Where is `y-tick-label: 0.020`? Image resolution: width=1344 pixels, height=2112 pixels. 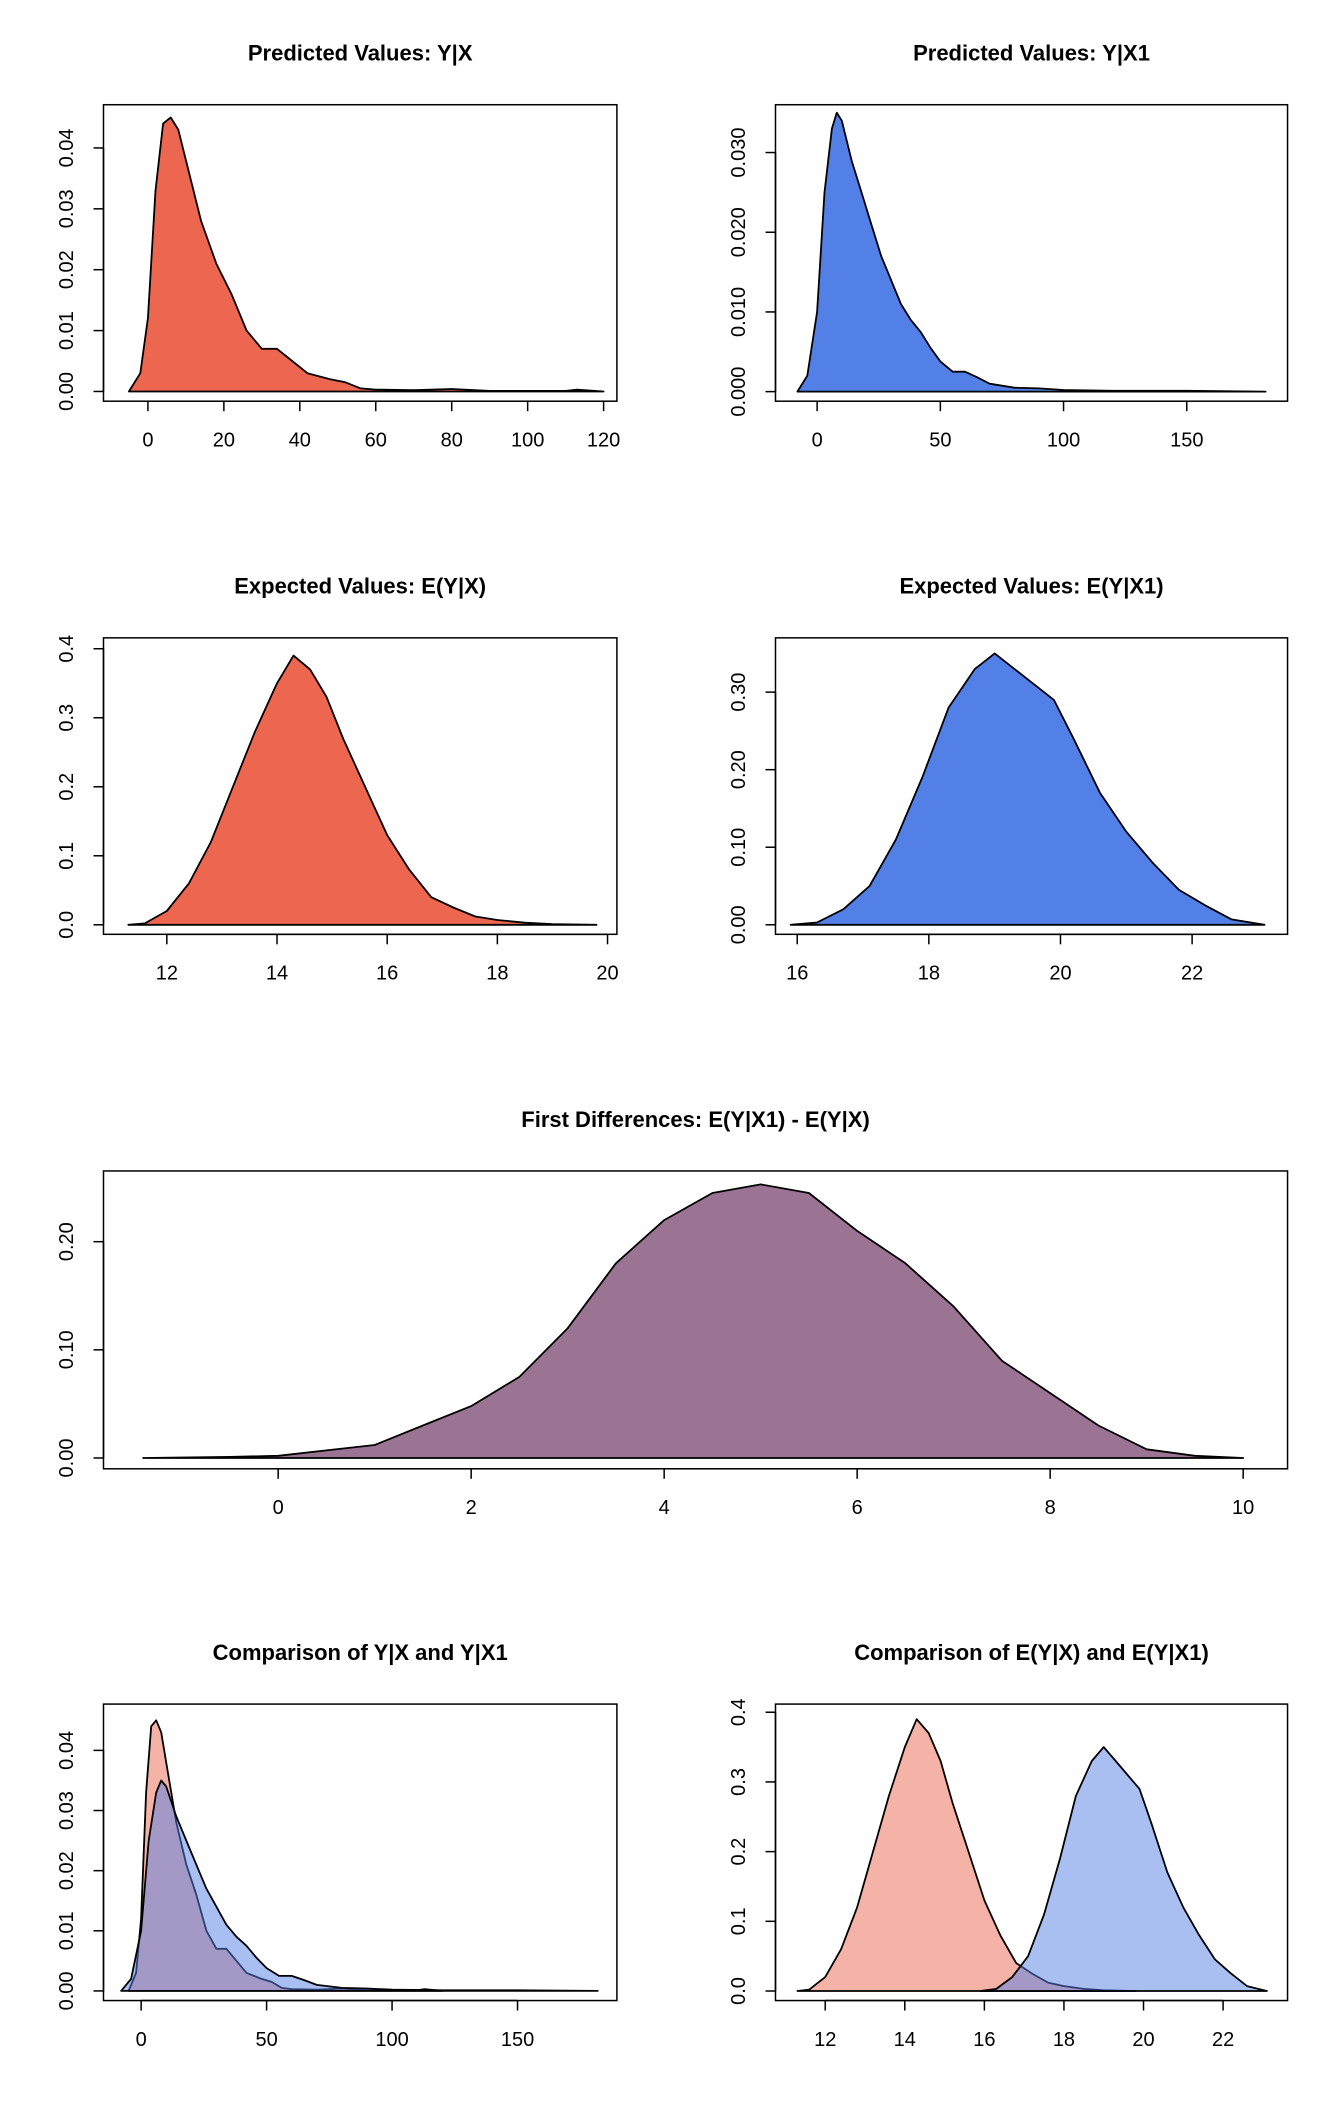
y-tick-label: 0.020 is located at coordinates (739, 232).